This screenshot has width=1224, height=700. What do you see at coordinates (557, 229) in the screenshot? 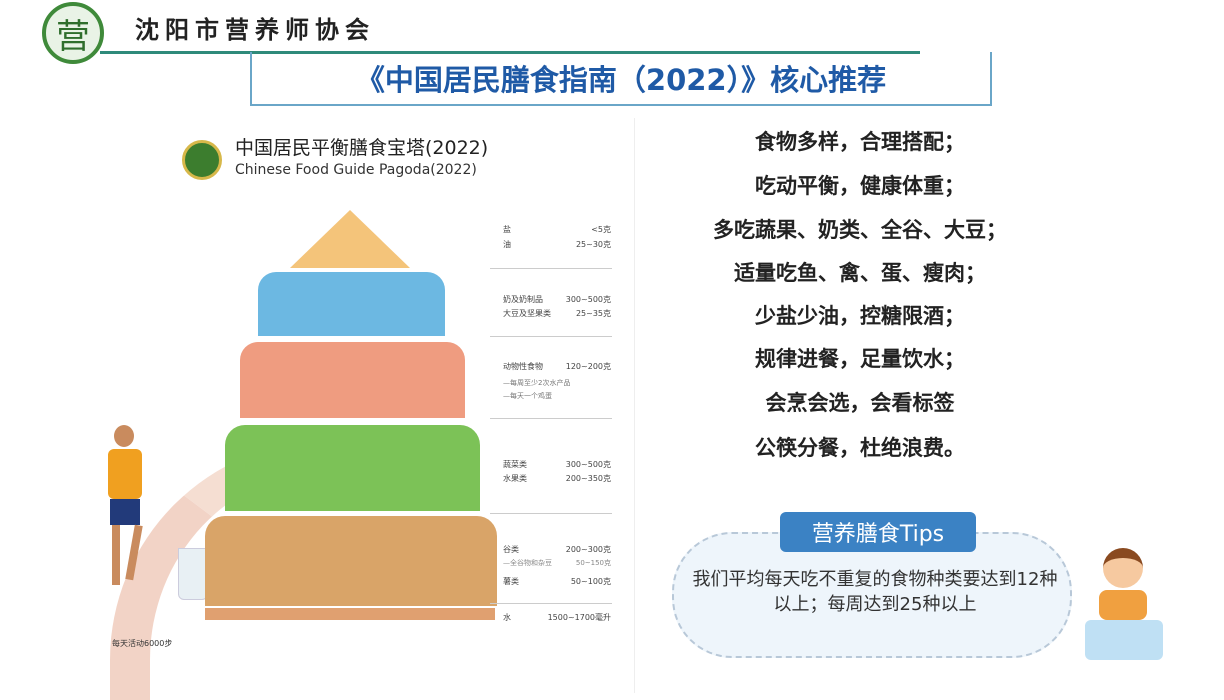
I see `tier-item: 盐 <5克` at bounding box center [557, 229].